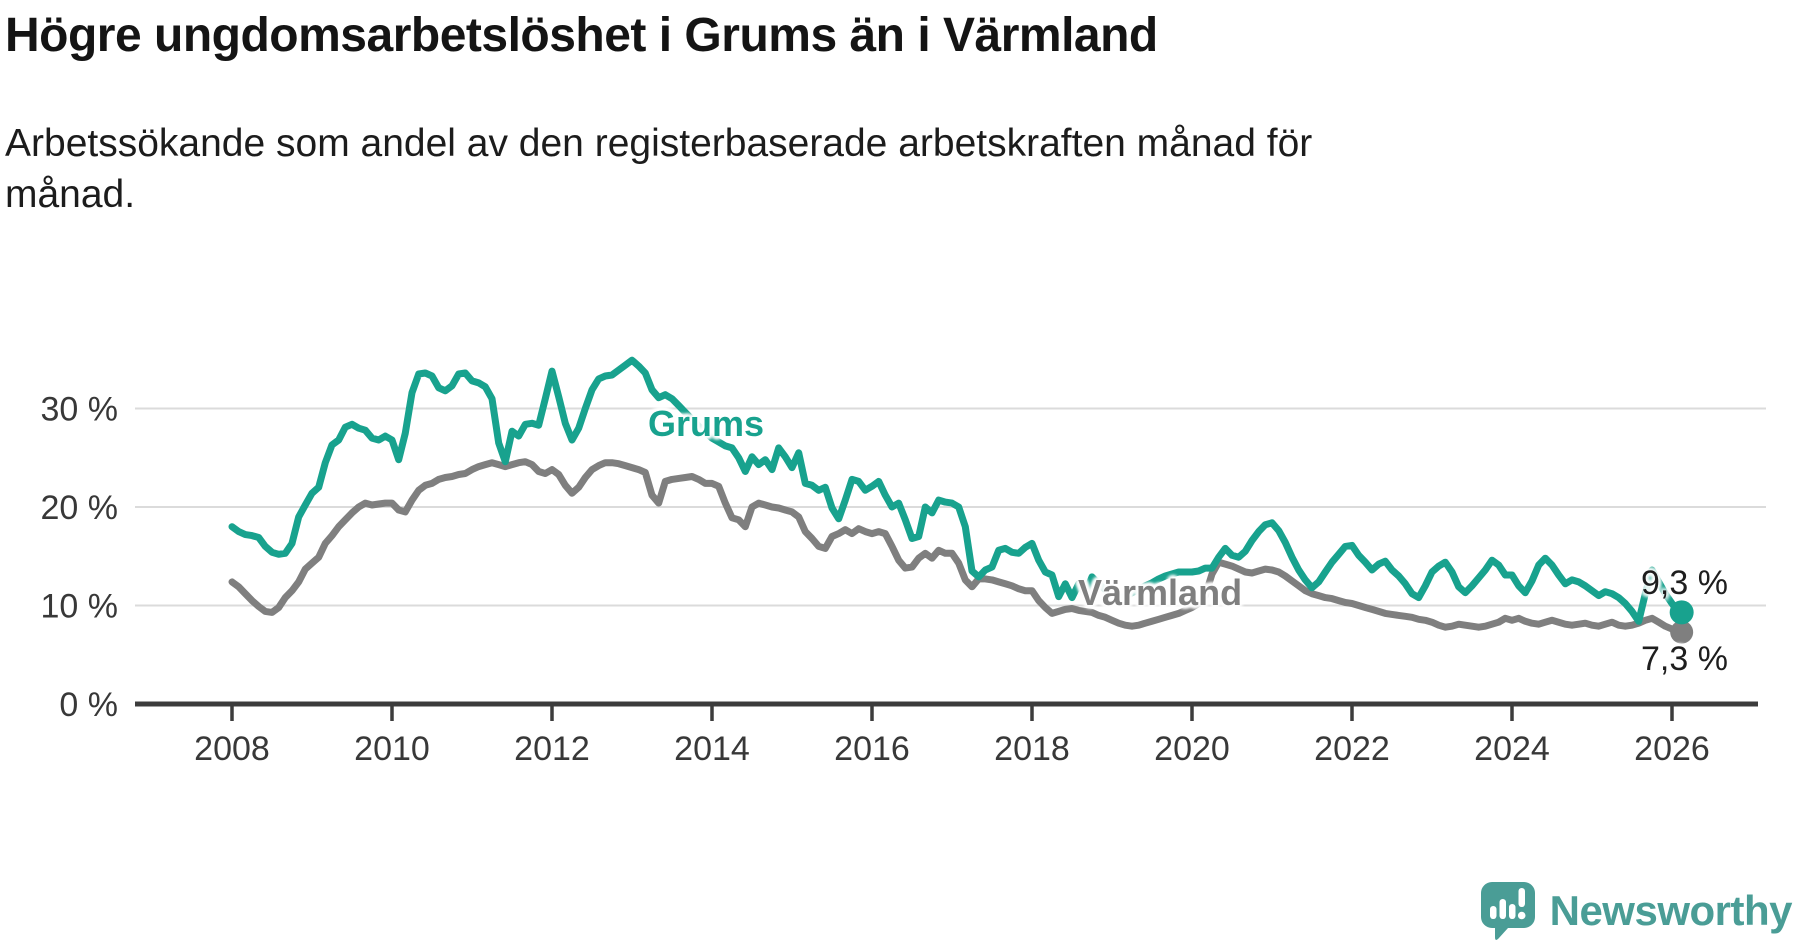 The height and width of the screenshot is (948, 1800). What do you see at coordinates (80, 508) in the screenshot?
I see `y-tick-label: 20 %` at bounding box center [80, 508].